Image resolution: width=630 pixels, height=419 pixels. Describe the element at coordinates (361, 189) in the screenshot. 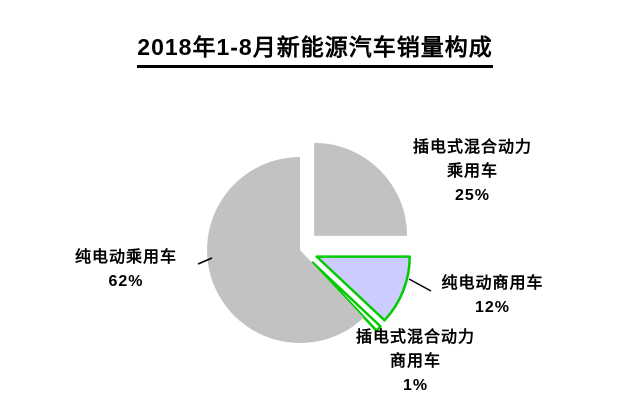

I see `pie-slice-phev-passenger` at that location.